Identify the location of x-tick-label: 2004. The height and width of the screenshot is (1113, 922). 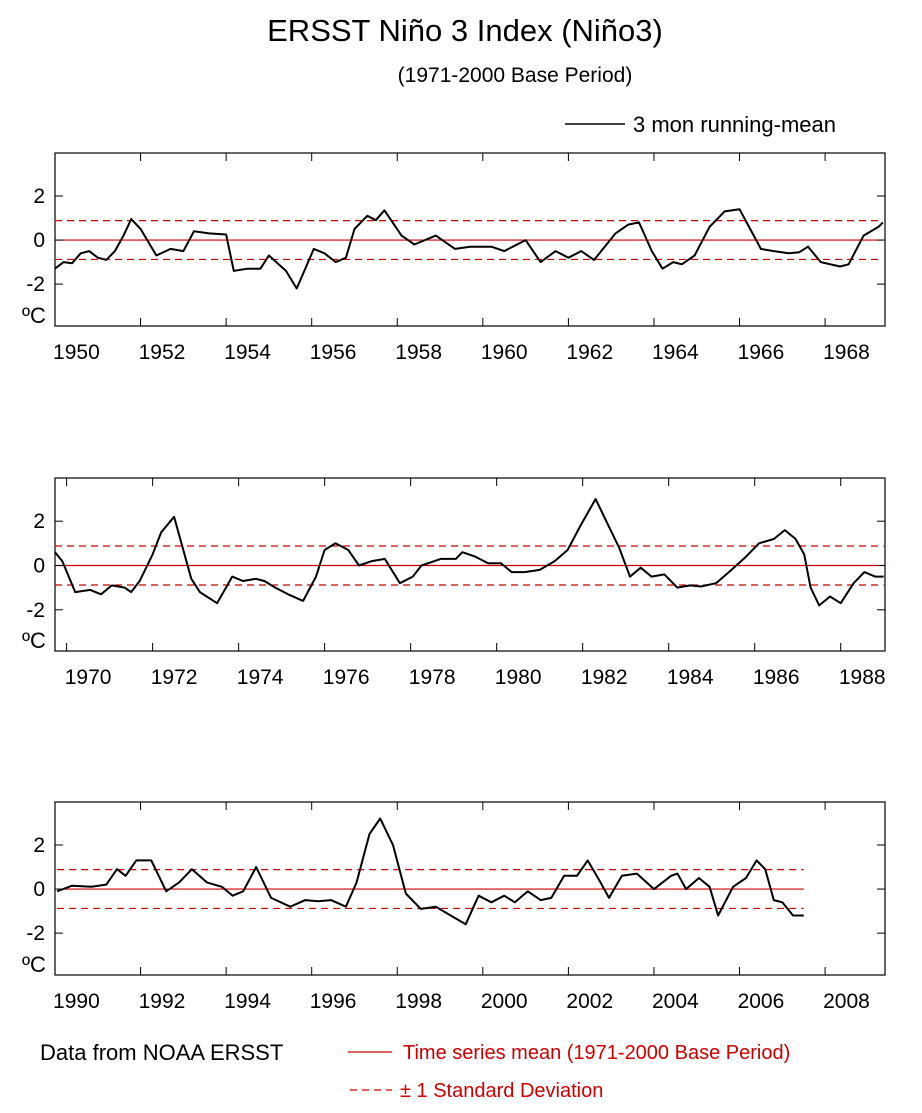
(675, 1001).